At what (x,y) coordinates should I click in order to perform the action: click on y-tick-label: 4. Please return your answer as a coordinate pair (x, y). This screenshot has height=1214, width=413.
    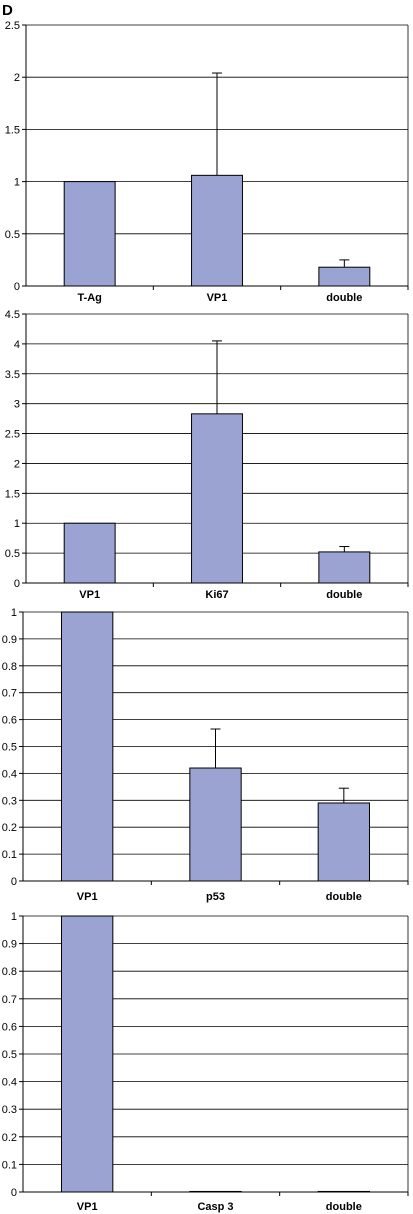
    Looking at the image, I should click on (17, 345).